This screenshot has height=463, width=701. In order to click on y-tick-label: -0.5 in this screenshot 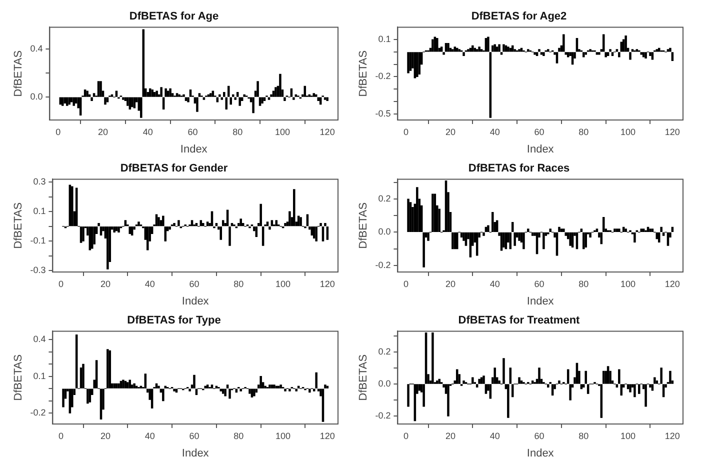, I will do `click(383, 113)`.